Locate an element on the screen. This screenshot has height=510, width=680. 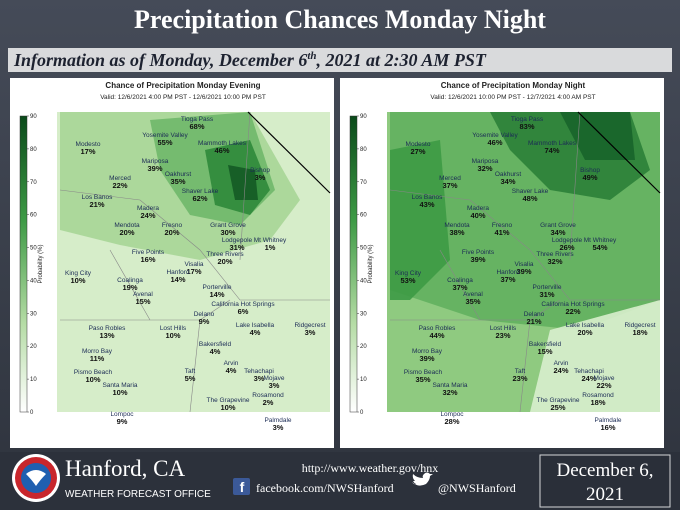
colorbar-label: 80 is located at coordinates (363, 150).